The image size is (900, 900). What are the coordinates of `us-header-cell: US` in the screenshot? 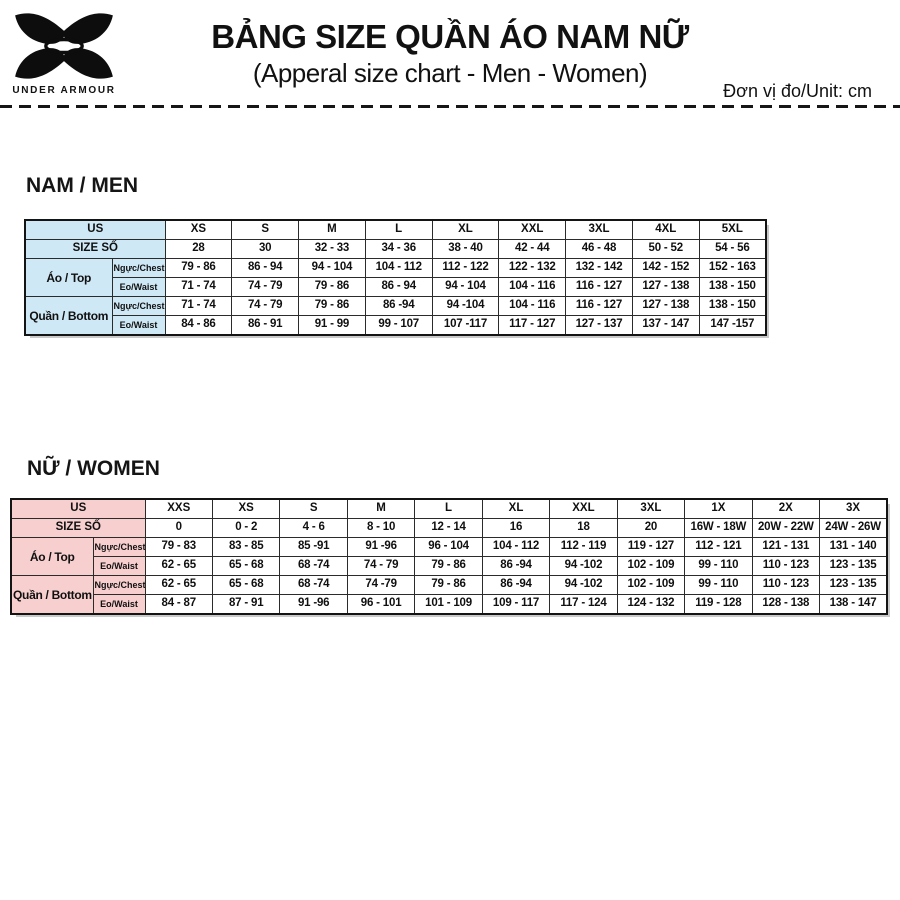 It's located at (78, 508).